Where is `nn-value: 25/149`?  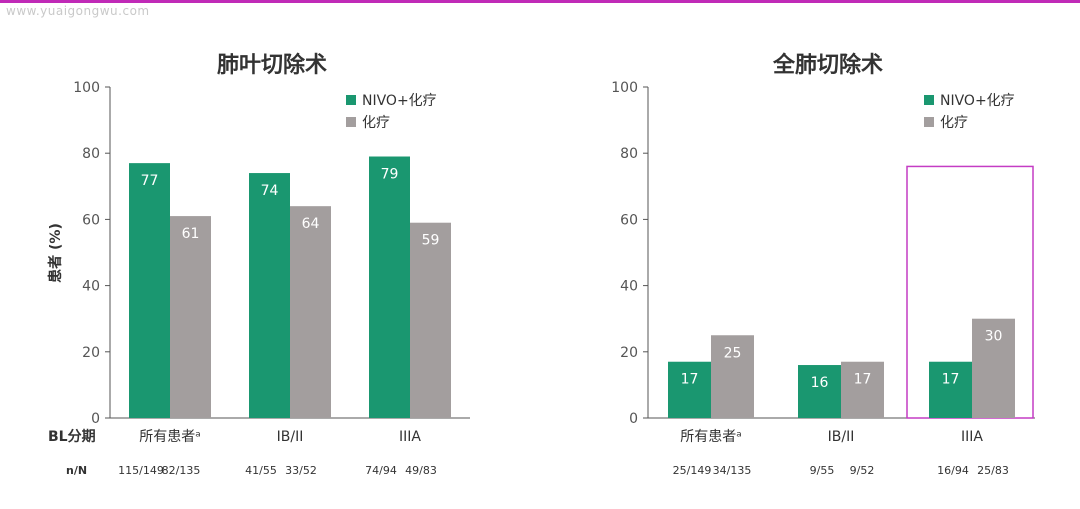 nn-value: 25/149 is located at coordinates (692, 470).